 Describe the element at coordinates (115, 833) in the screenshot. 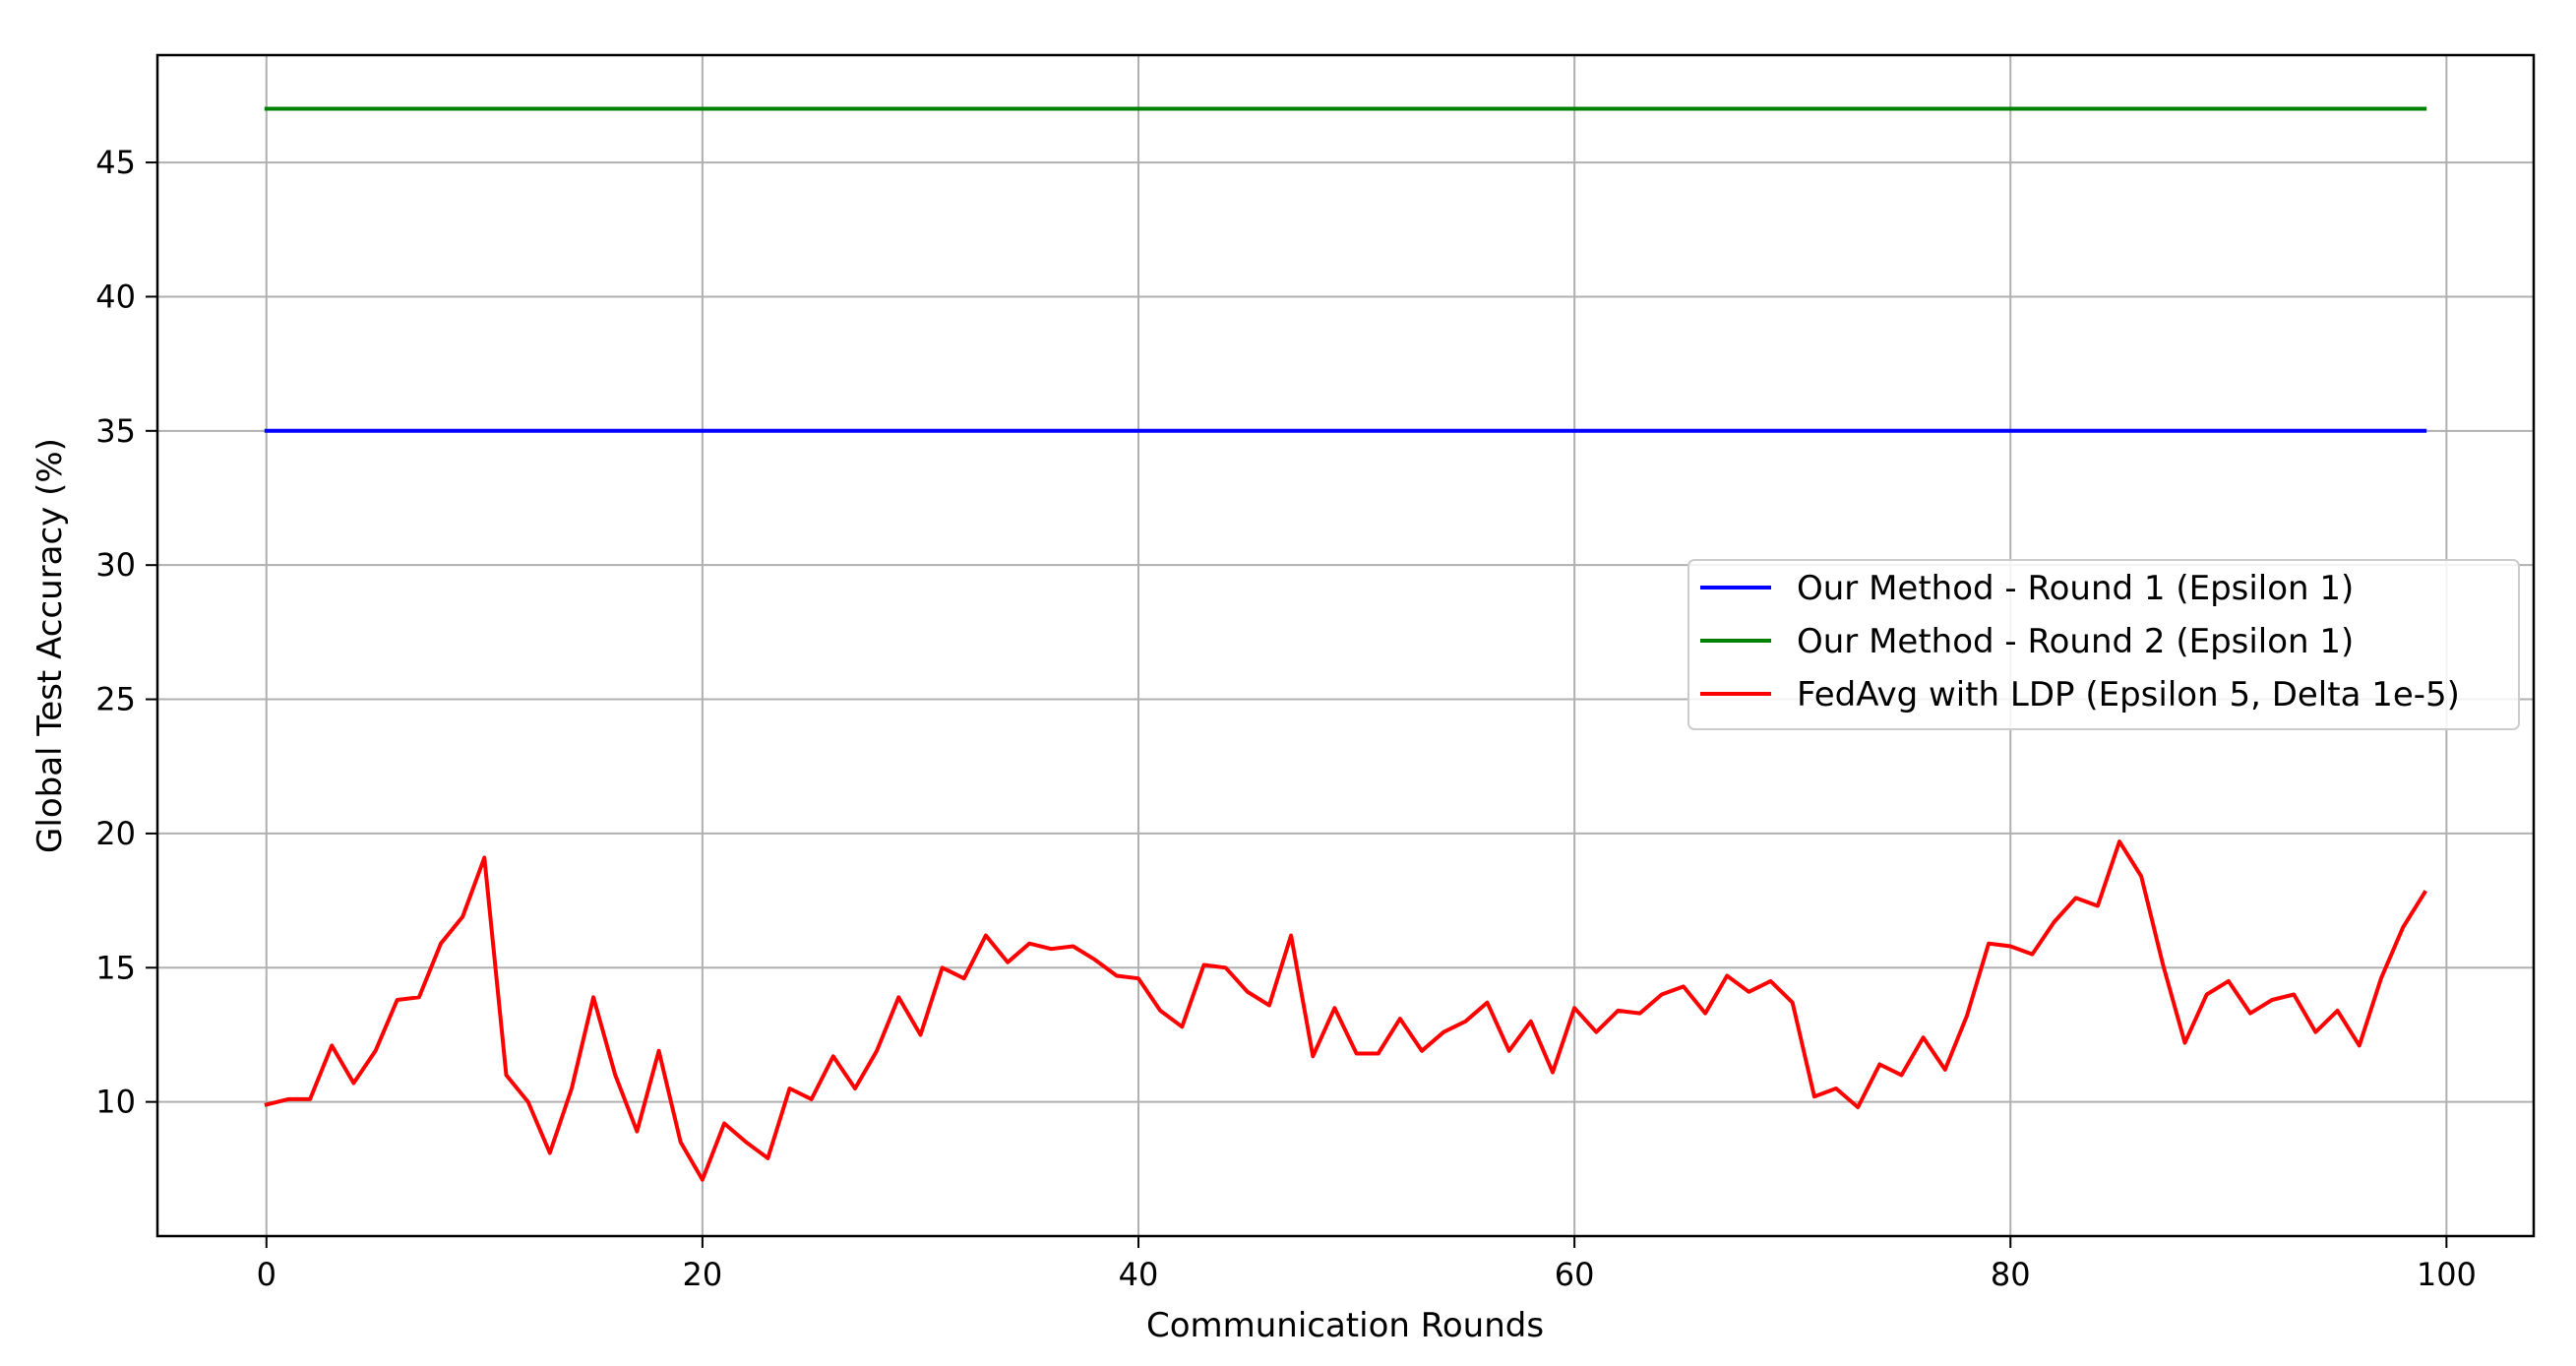

I see `y-tick-label: 20` at that location.